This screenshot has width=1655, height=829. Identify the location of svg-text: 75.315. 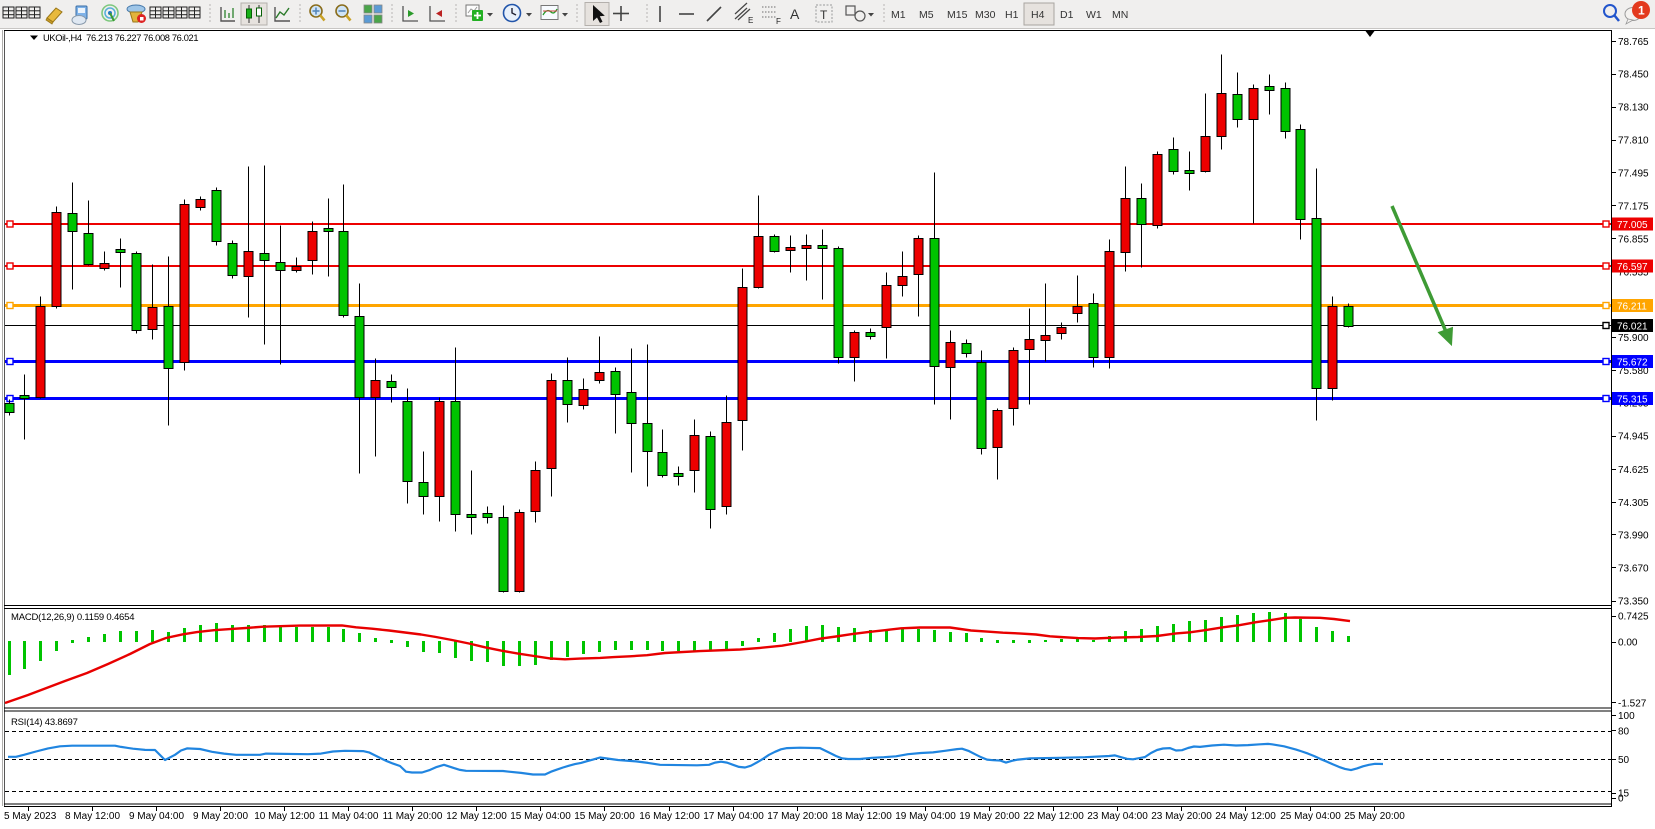
(1632, 399).